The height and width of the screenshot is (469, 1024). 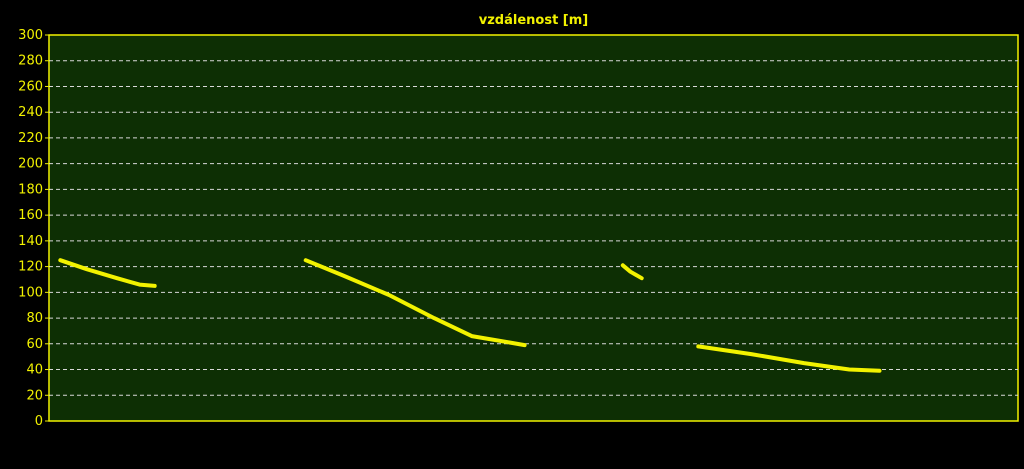 What do you see at coordinates (30, 61) in the screenshot?
I see `y-tick-label: 280` at bounding box center [30, 61].